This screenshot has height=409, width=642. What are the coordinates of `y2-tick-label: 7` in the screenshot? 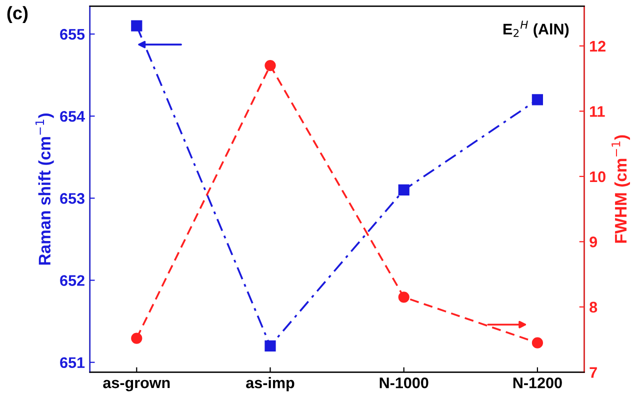 It's located at (593, 372).